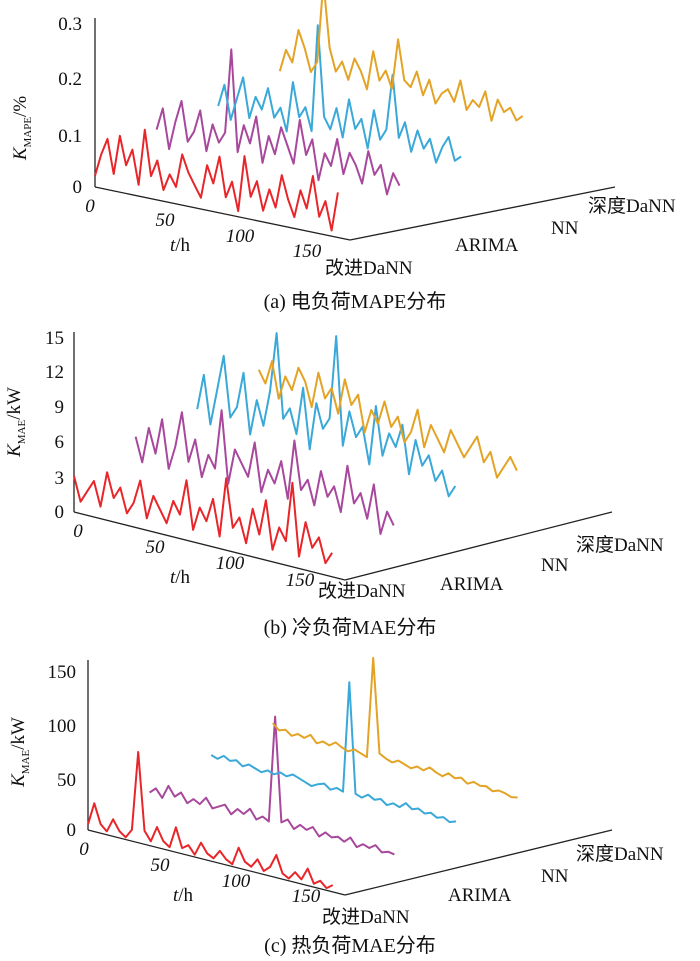 Image resolution: width=700 pixels, height=961 pixels. I want to click on panel-b-category-axis, so click(478, 546).